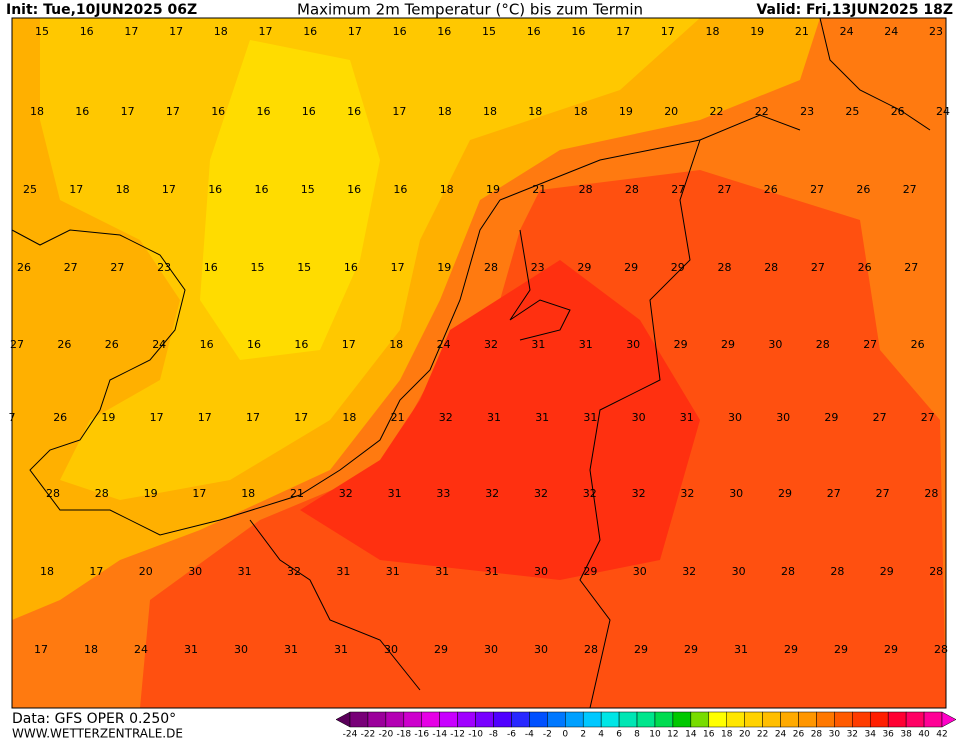  What do you see at coordinates (493, 735) in the screenshot?
I see `colorbar-label: -8` at bounding box center [493, 735].